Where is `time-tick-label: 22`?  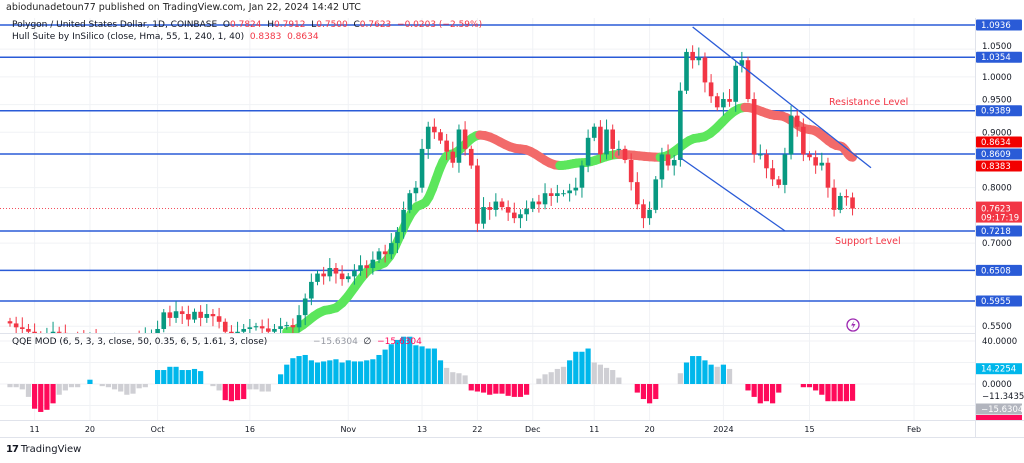 time-tick-label: 22 is located at coordinates (477, 429).